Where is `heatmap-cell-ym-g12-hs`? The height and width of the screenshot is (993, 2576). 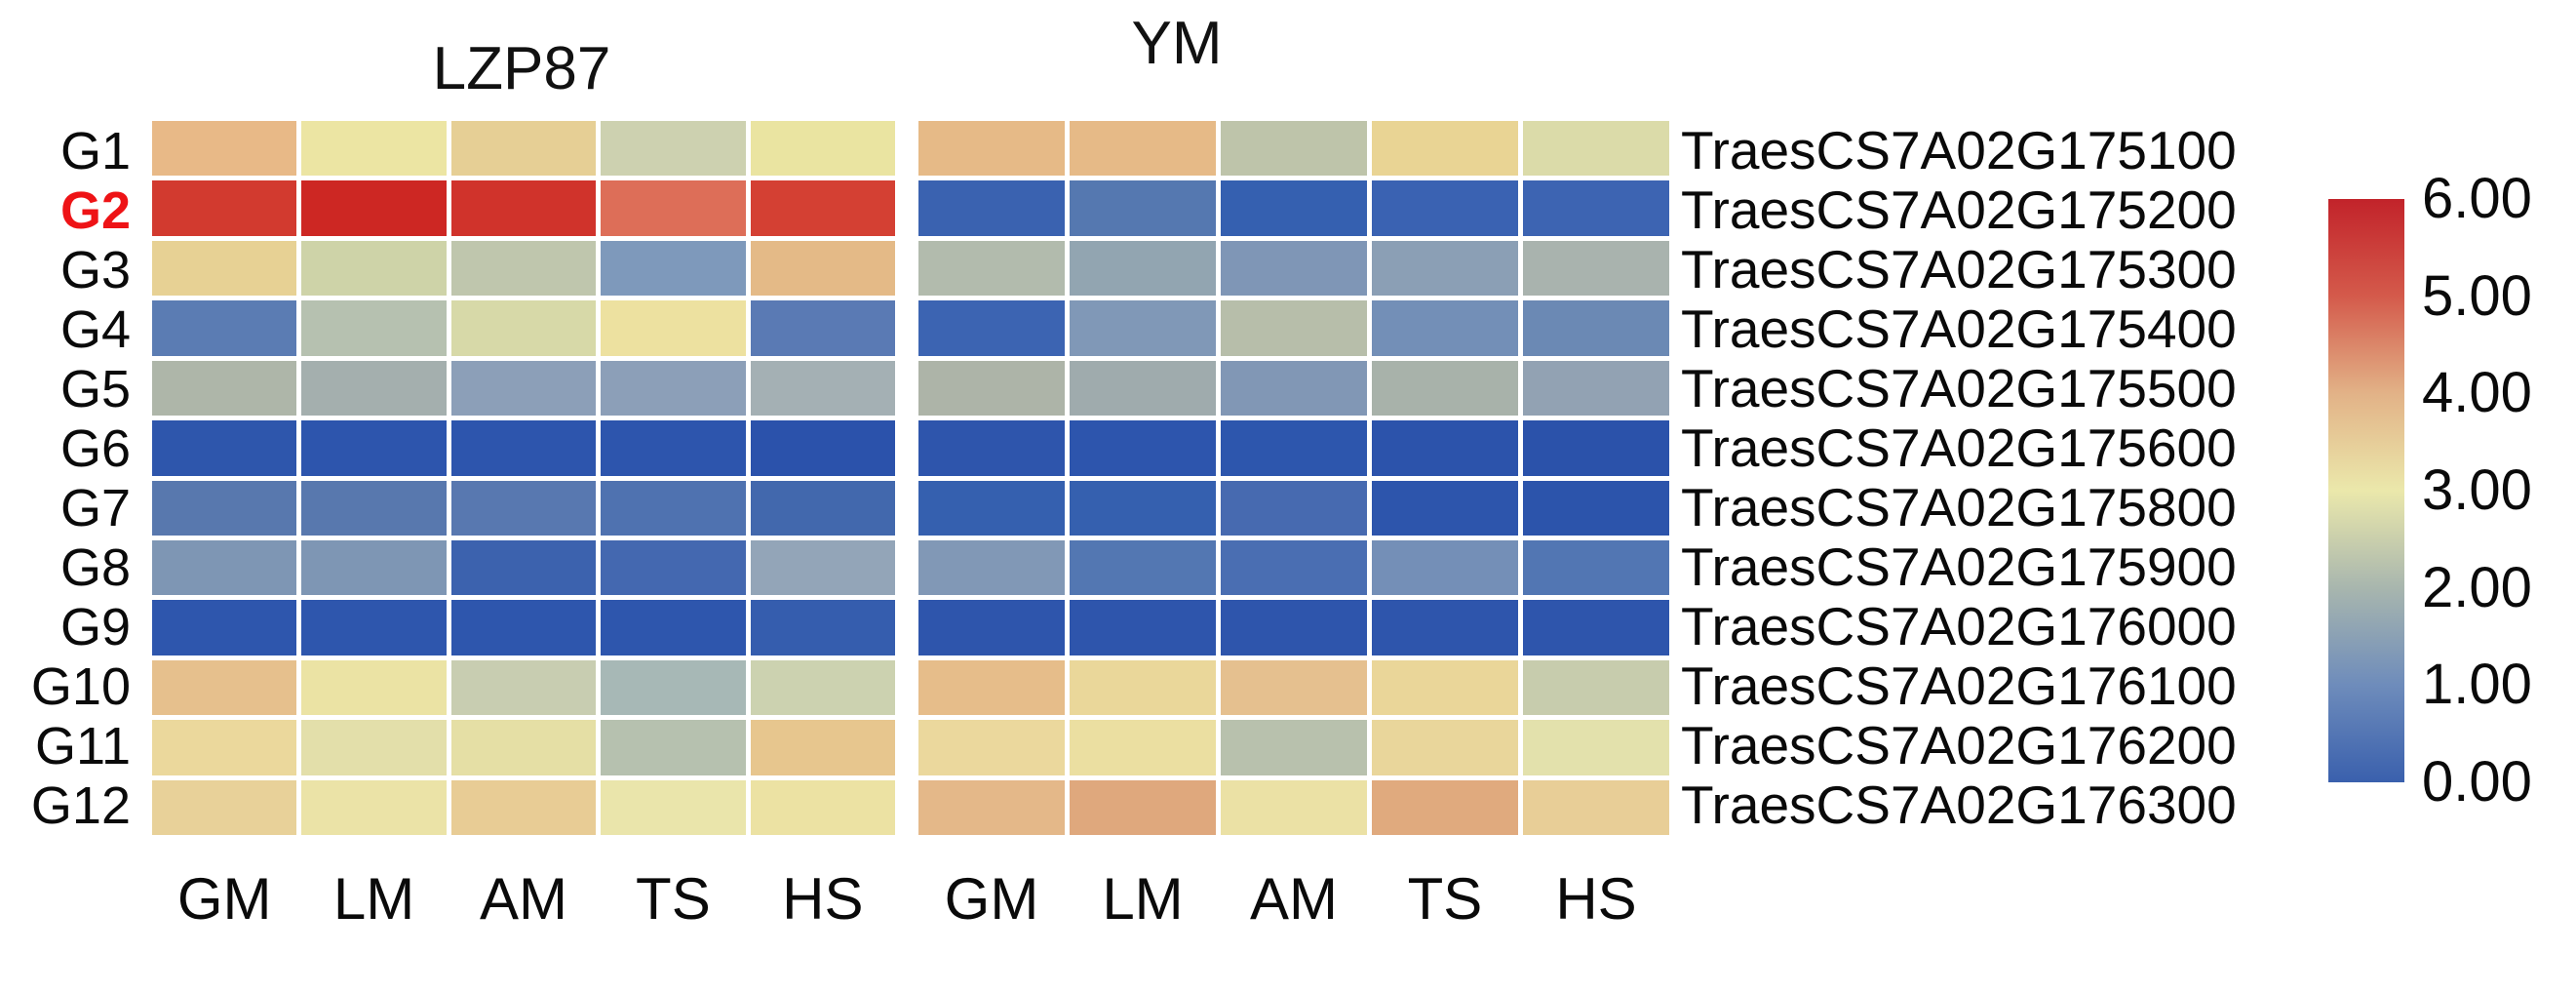 heatmap-cell-ym-g12-hs is located at coordinates (1596, 807).